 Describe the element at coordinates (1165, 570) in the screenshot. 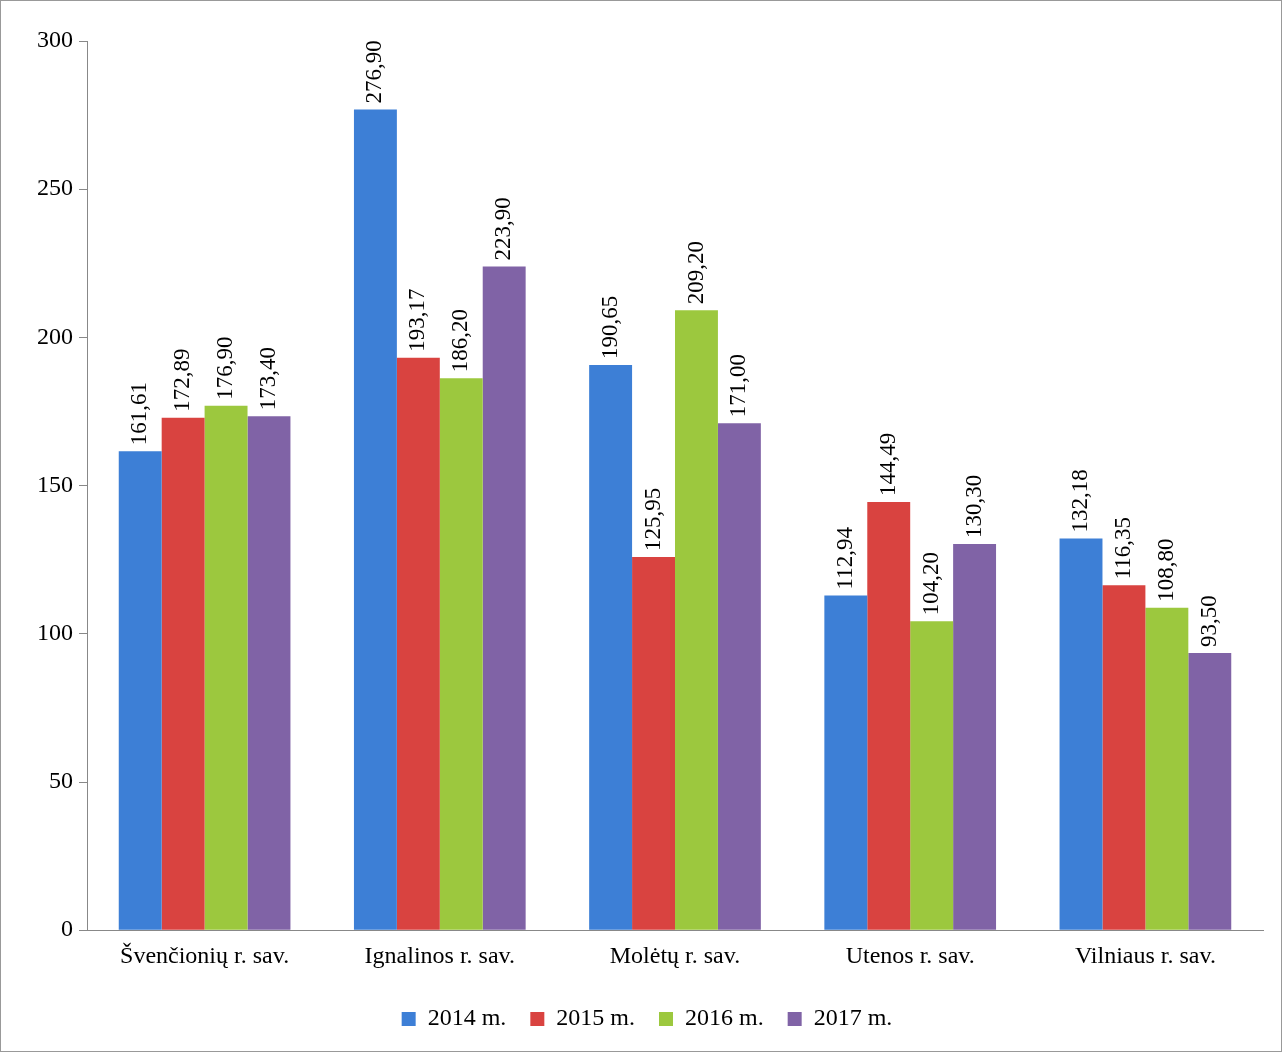

I see `data-label: 108,80` at that location.